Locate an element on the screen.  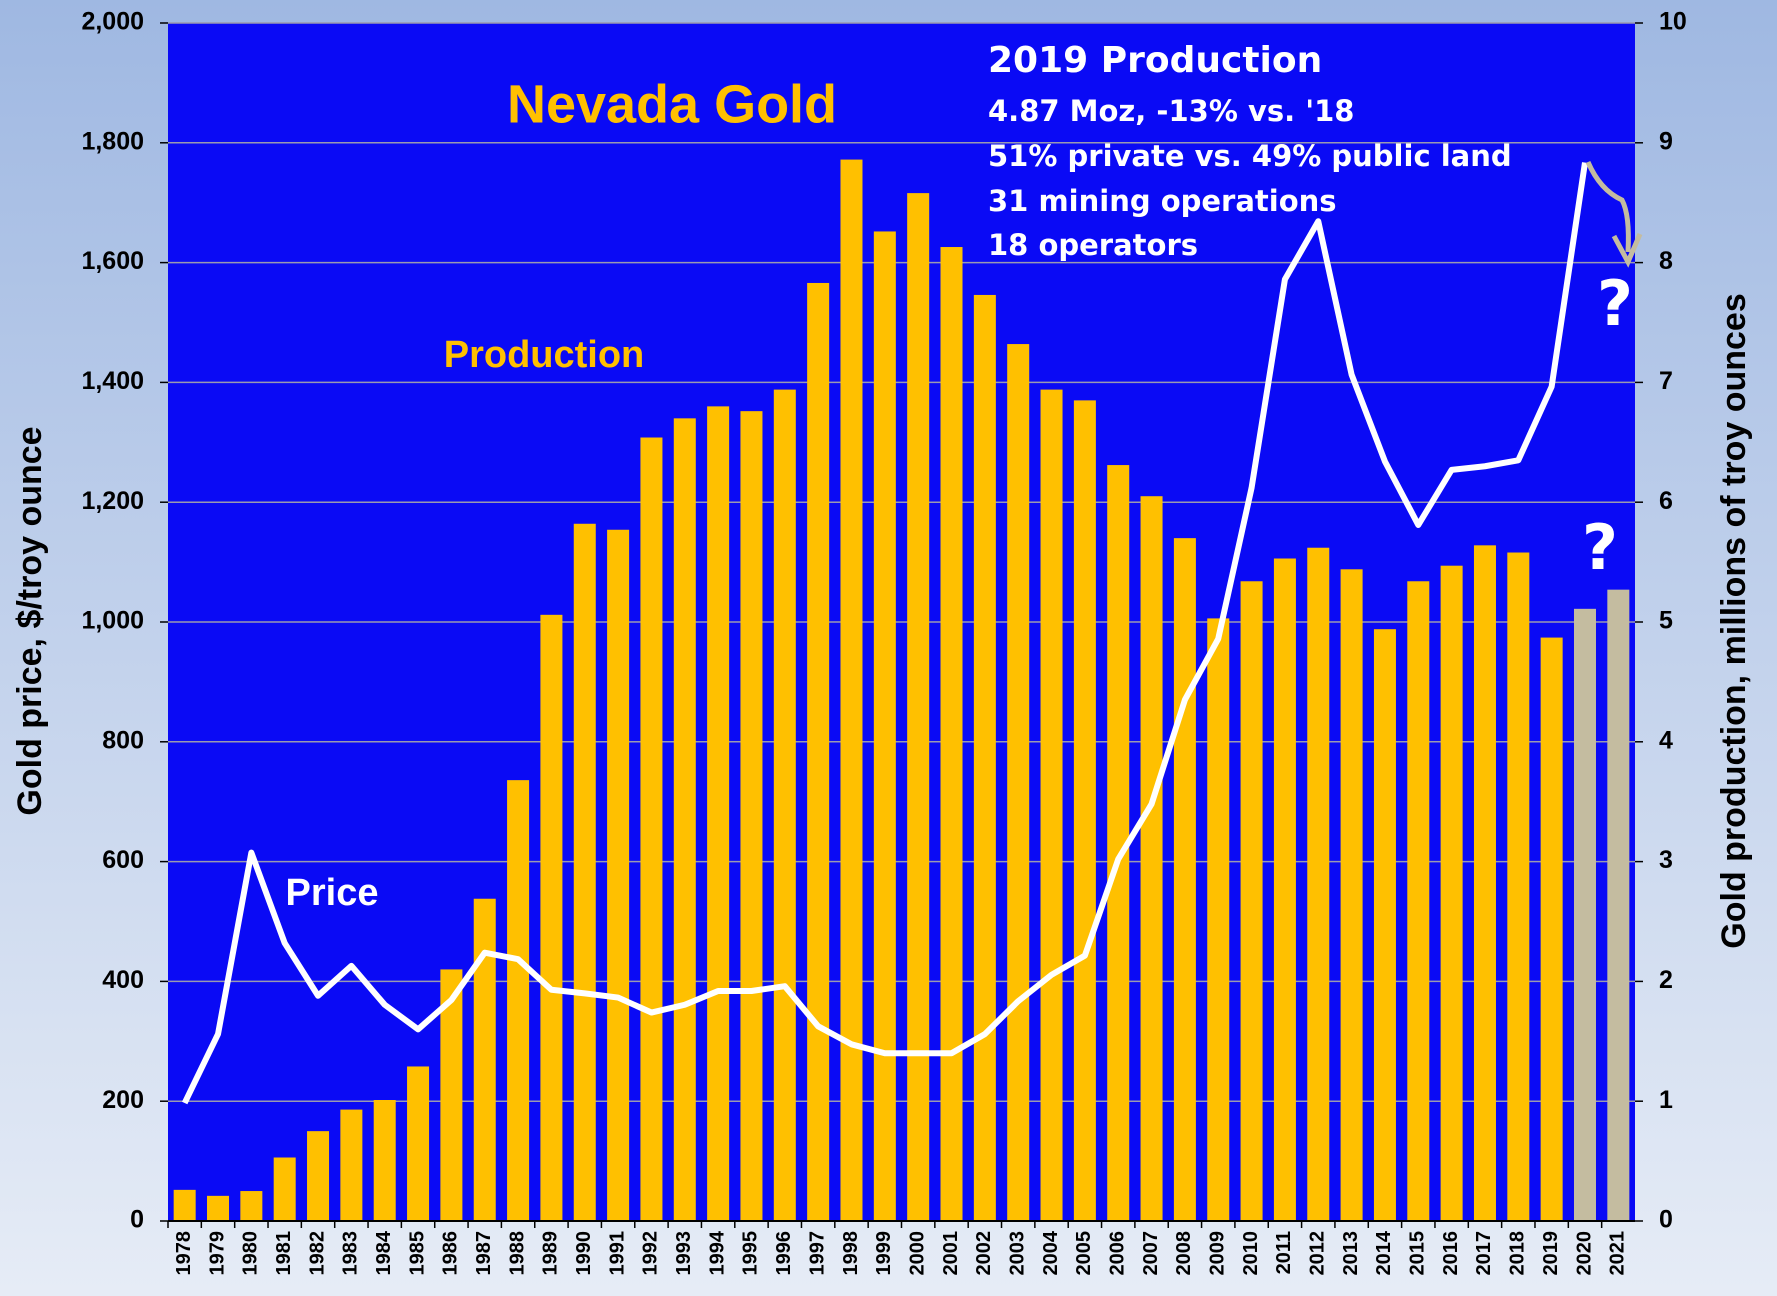
y-tick-label: 1,800 is located at coordinates (112, 141).